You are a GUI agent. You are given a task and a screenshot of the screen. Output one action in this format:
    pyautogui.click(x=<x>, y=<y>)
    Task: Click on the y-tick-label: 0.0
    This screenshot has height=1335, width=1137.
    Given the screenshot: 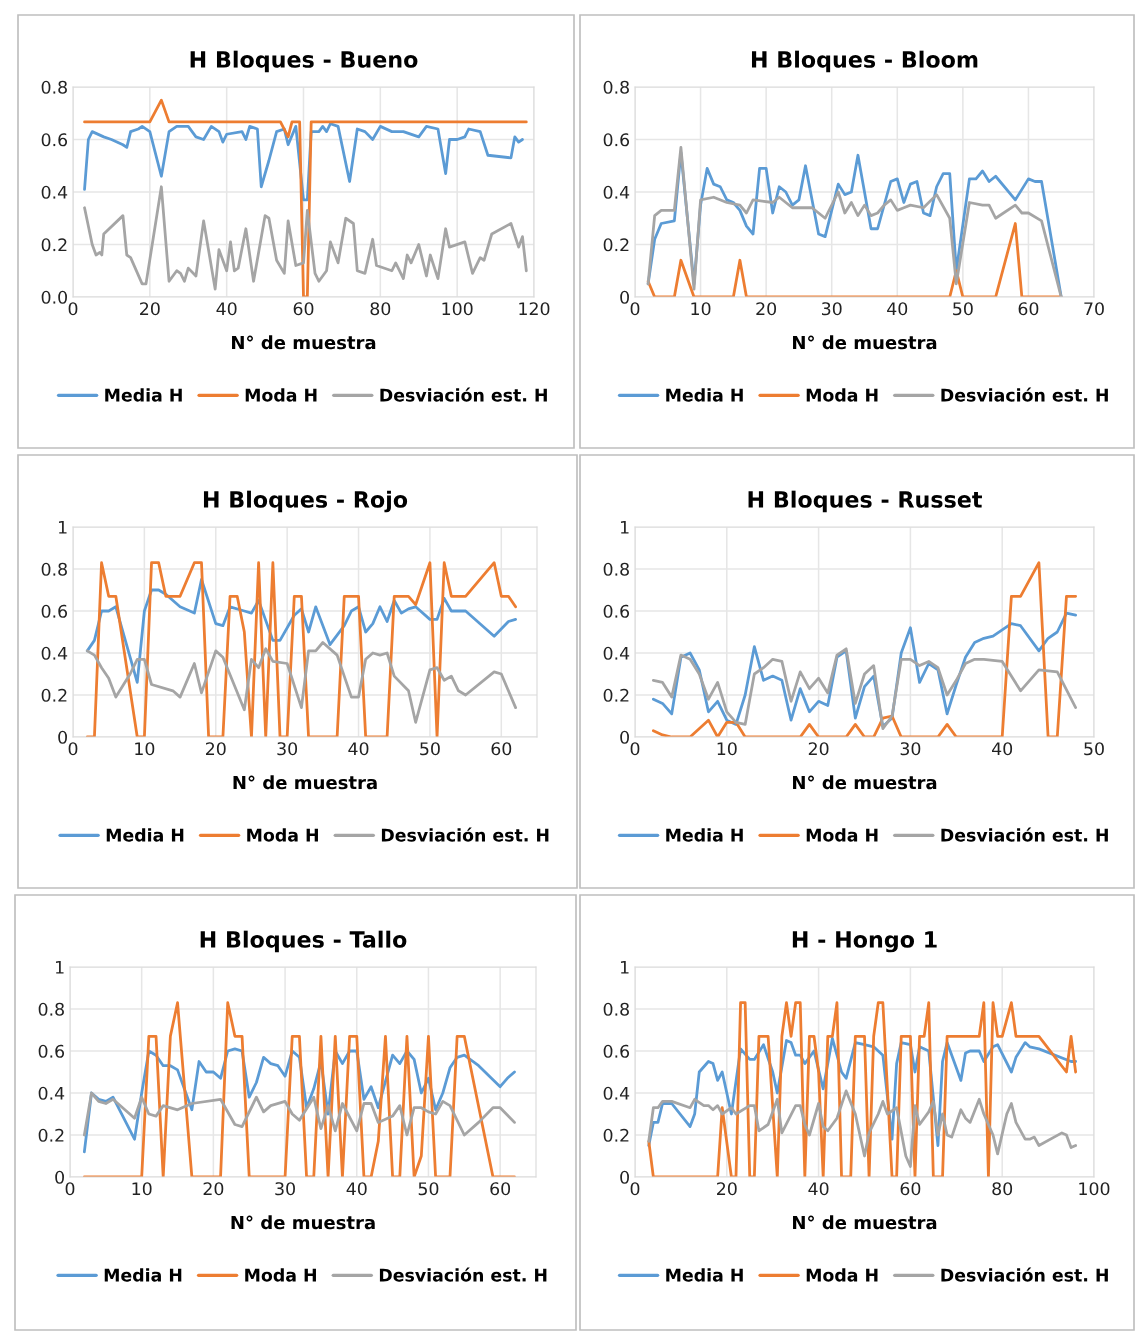 What is the action you would take?
    pyautogui.click(x=54, y=297)
    